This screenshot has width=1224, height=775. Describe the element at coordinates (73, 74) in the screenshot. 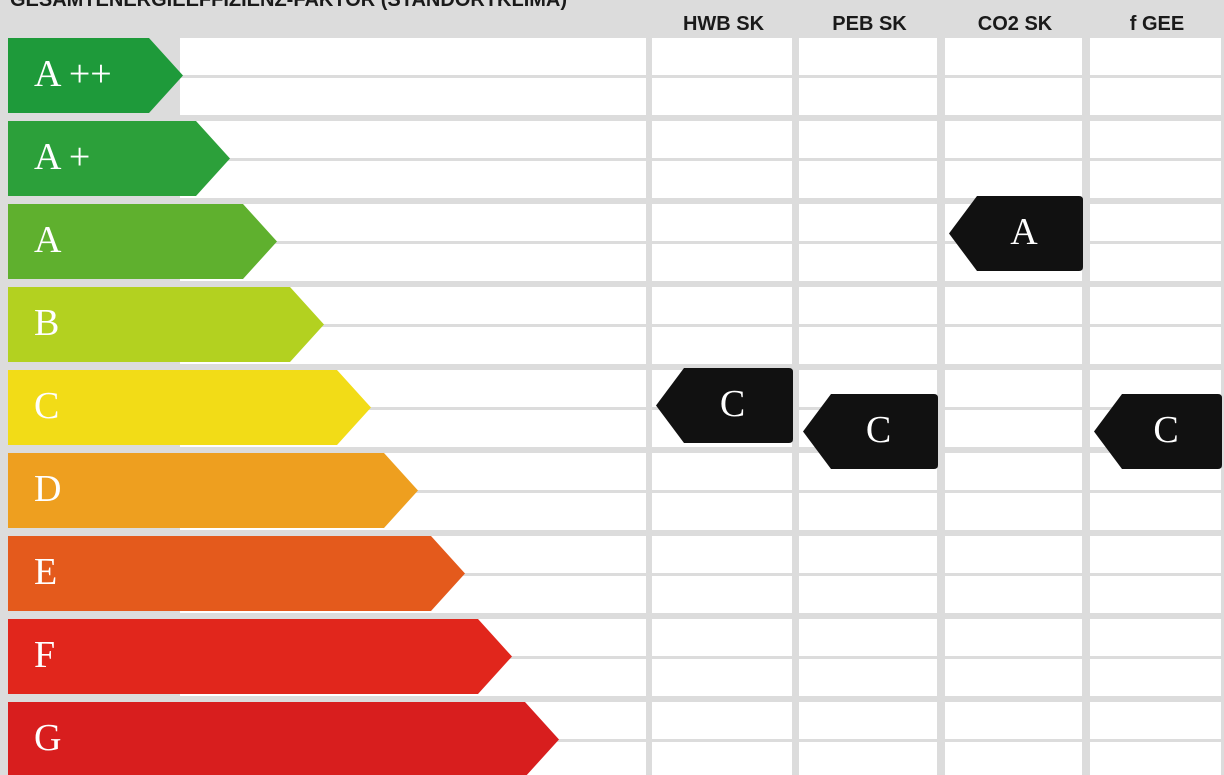

I see `class-label: A ++` at that location.